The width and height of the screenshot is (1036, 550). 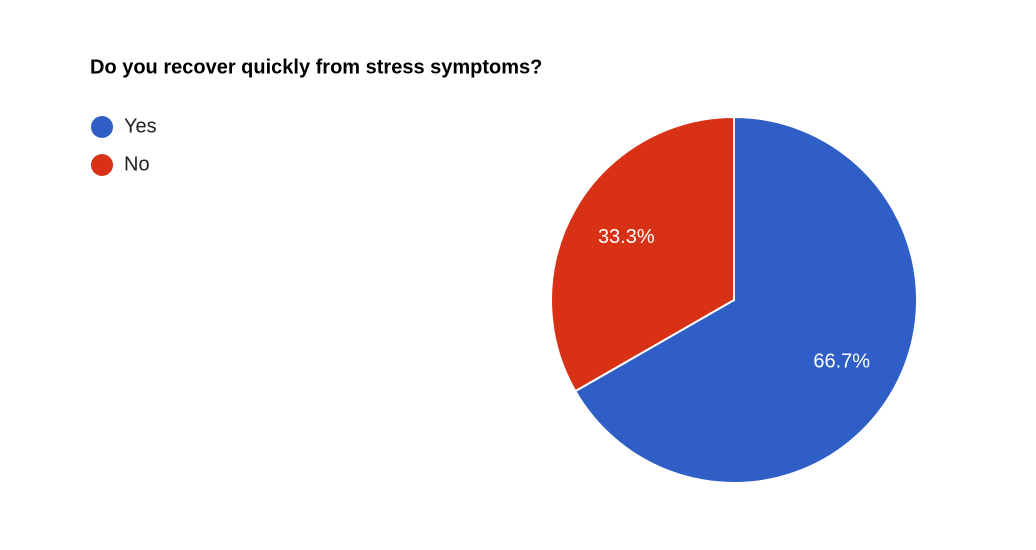 What do you see at coordinates (841, 362) in the screenshot?
I see `slice-label: 66.7%` at bounding box center [841, 362].